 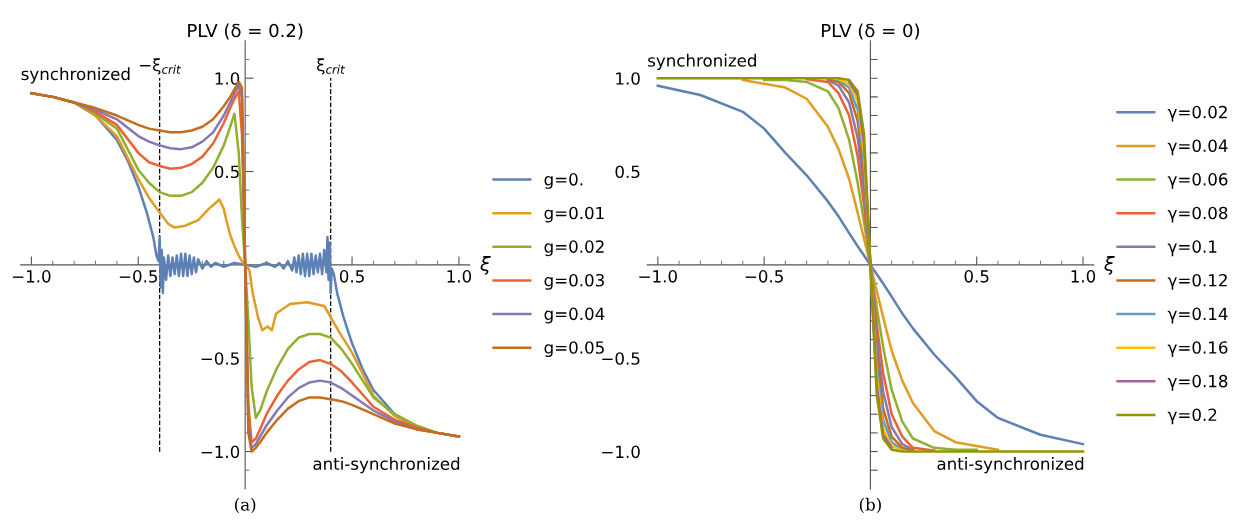 What do you see at coordinates (1197, 214) in the screenshot?
I see `legend-label: γ=0.08` at bounding box center [1197, 214].